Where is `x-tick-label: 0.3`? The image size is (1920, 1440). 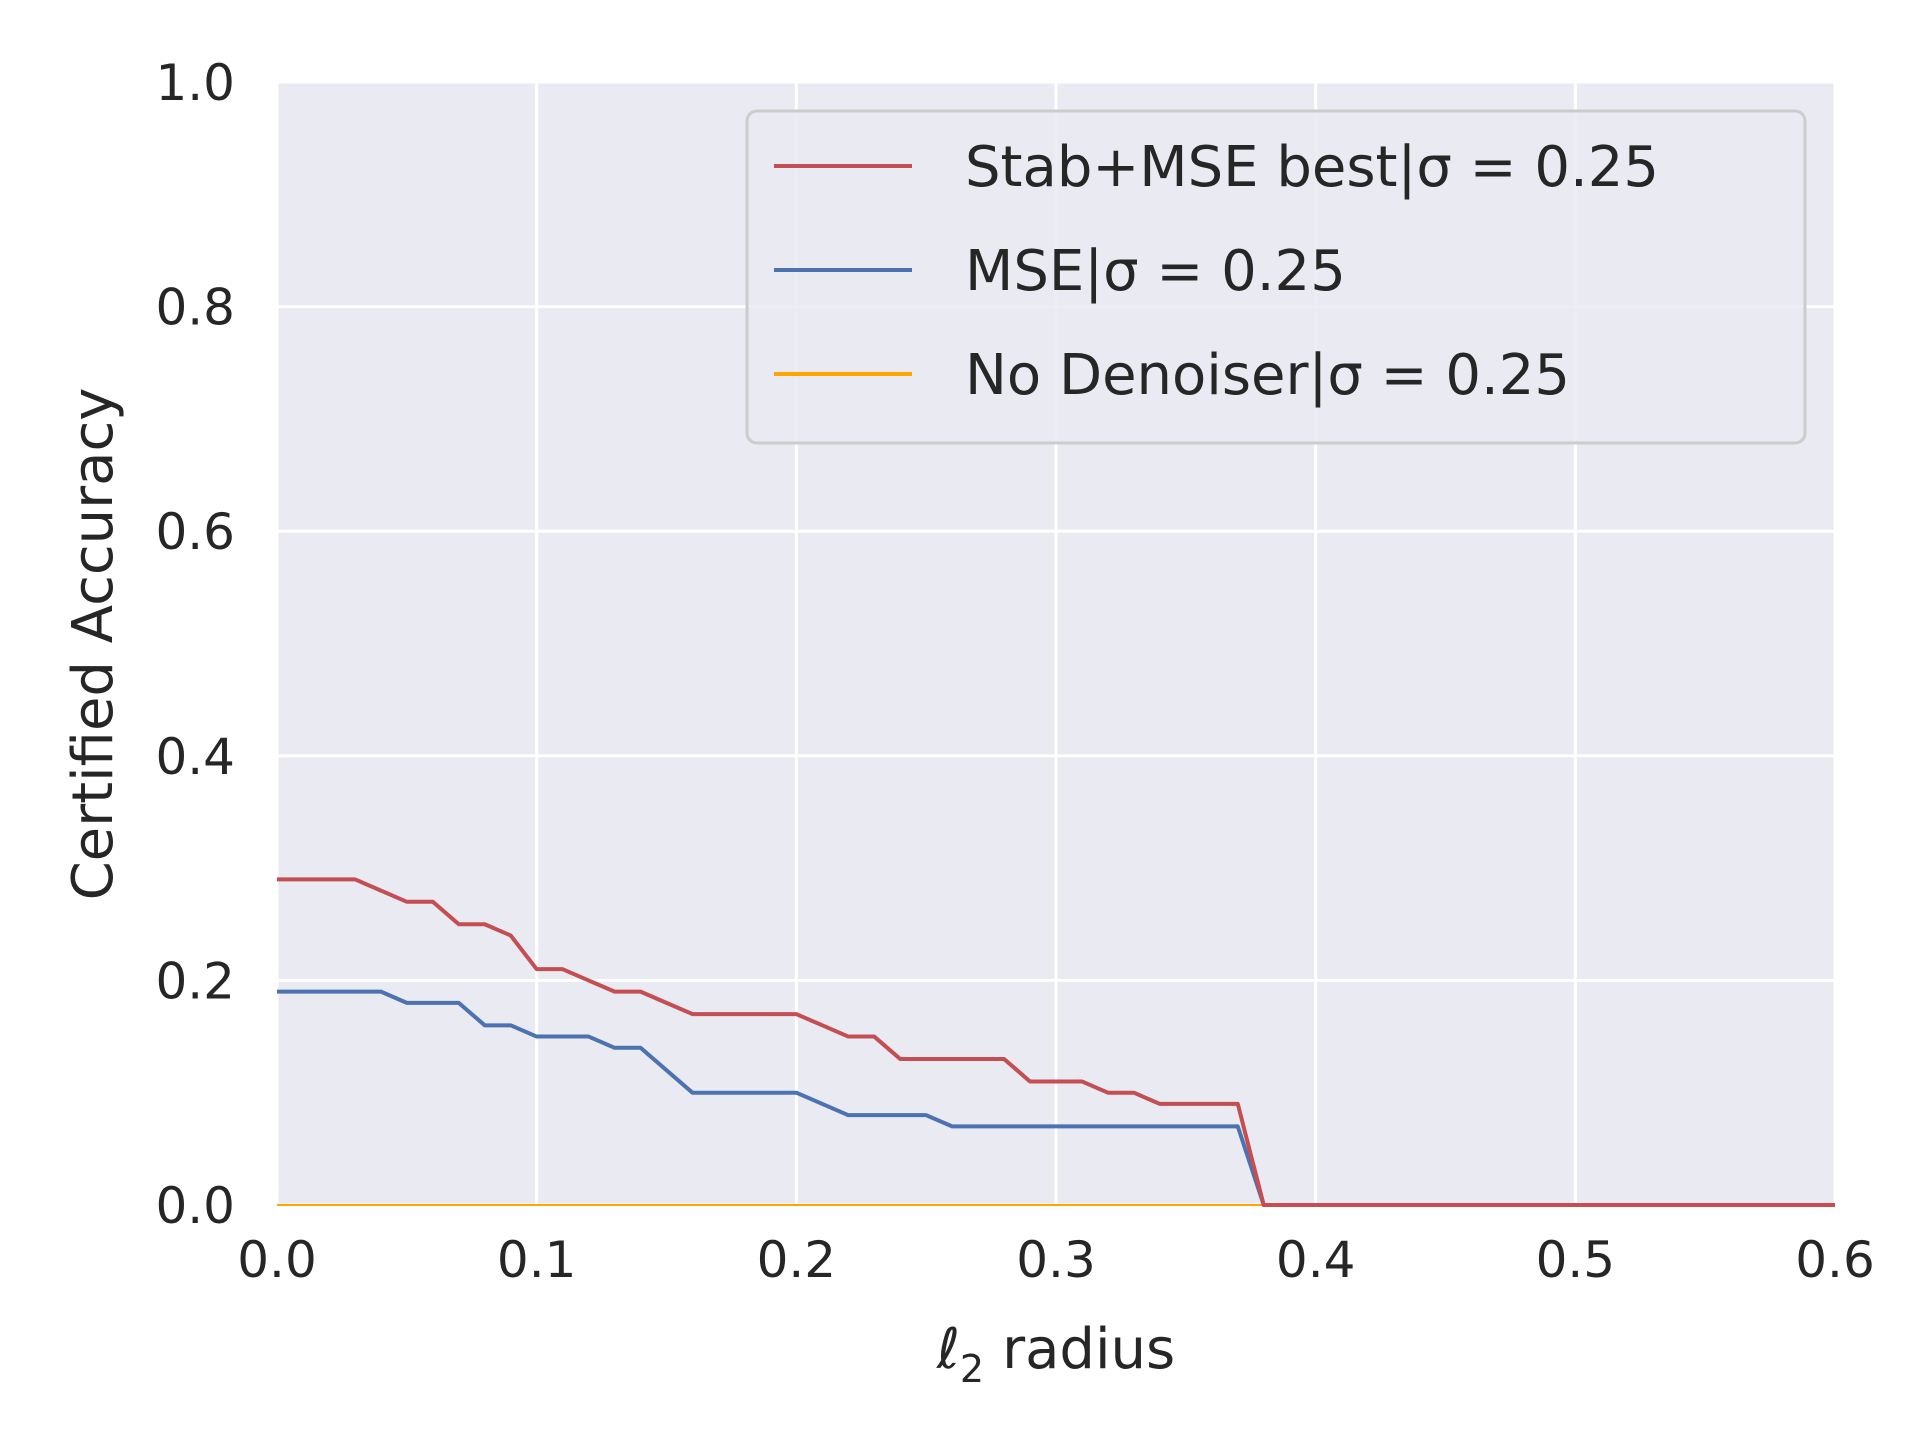 x-tick-label: 0.3 is located at coordinates (1056, 1260).